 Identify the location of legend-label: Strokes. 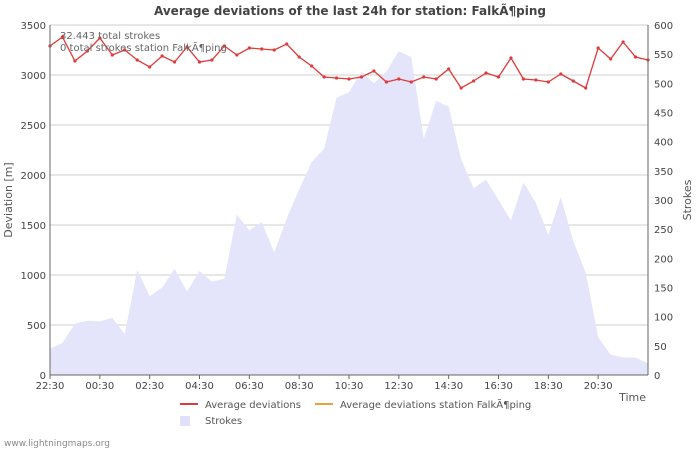
(223, 421).